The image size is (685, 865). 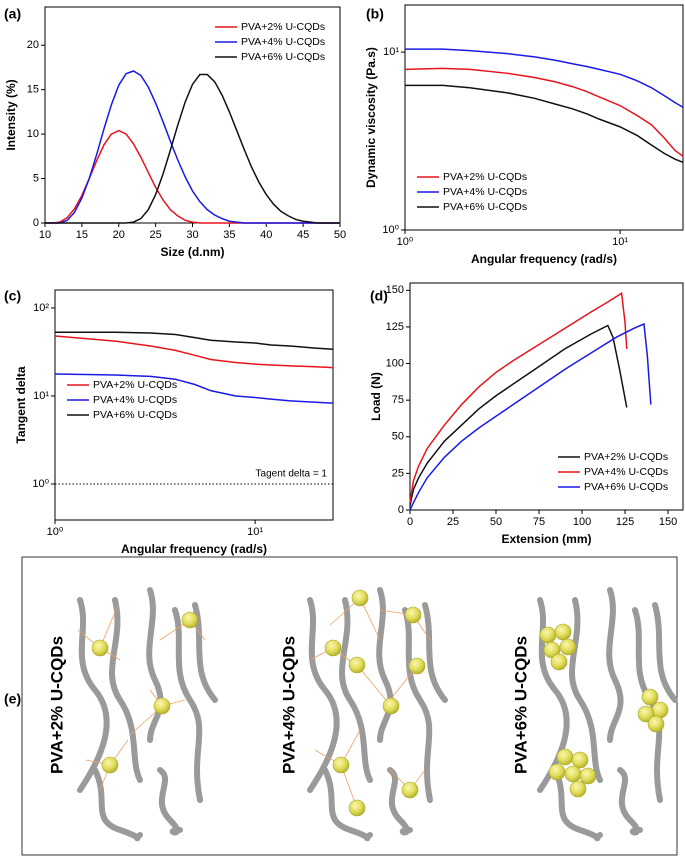 I want to click on annotation: Tagent delta = 1, so click(x=292, y=474).